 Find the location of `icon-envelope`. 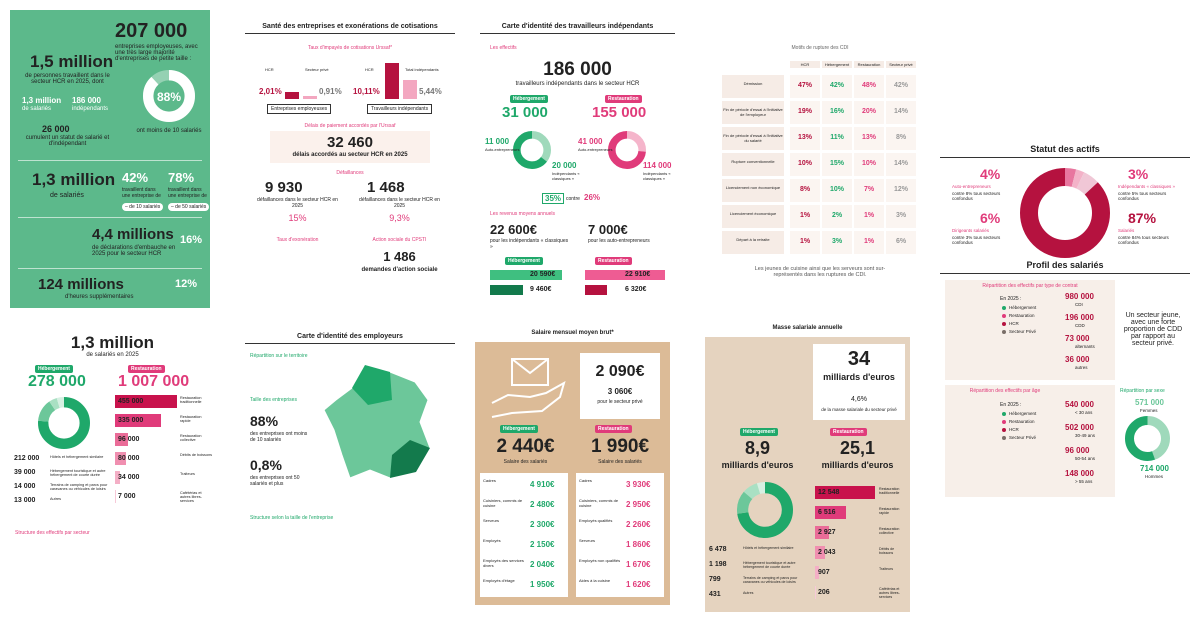

icon-envelope is located at coordinates (530, 366).